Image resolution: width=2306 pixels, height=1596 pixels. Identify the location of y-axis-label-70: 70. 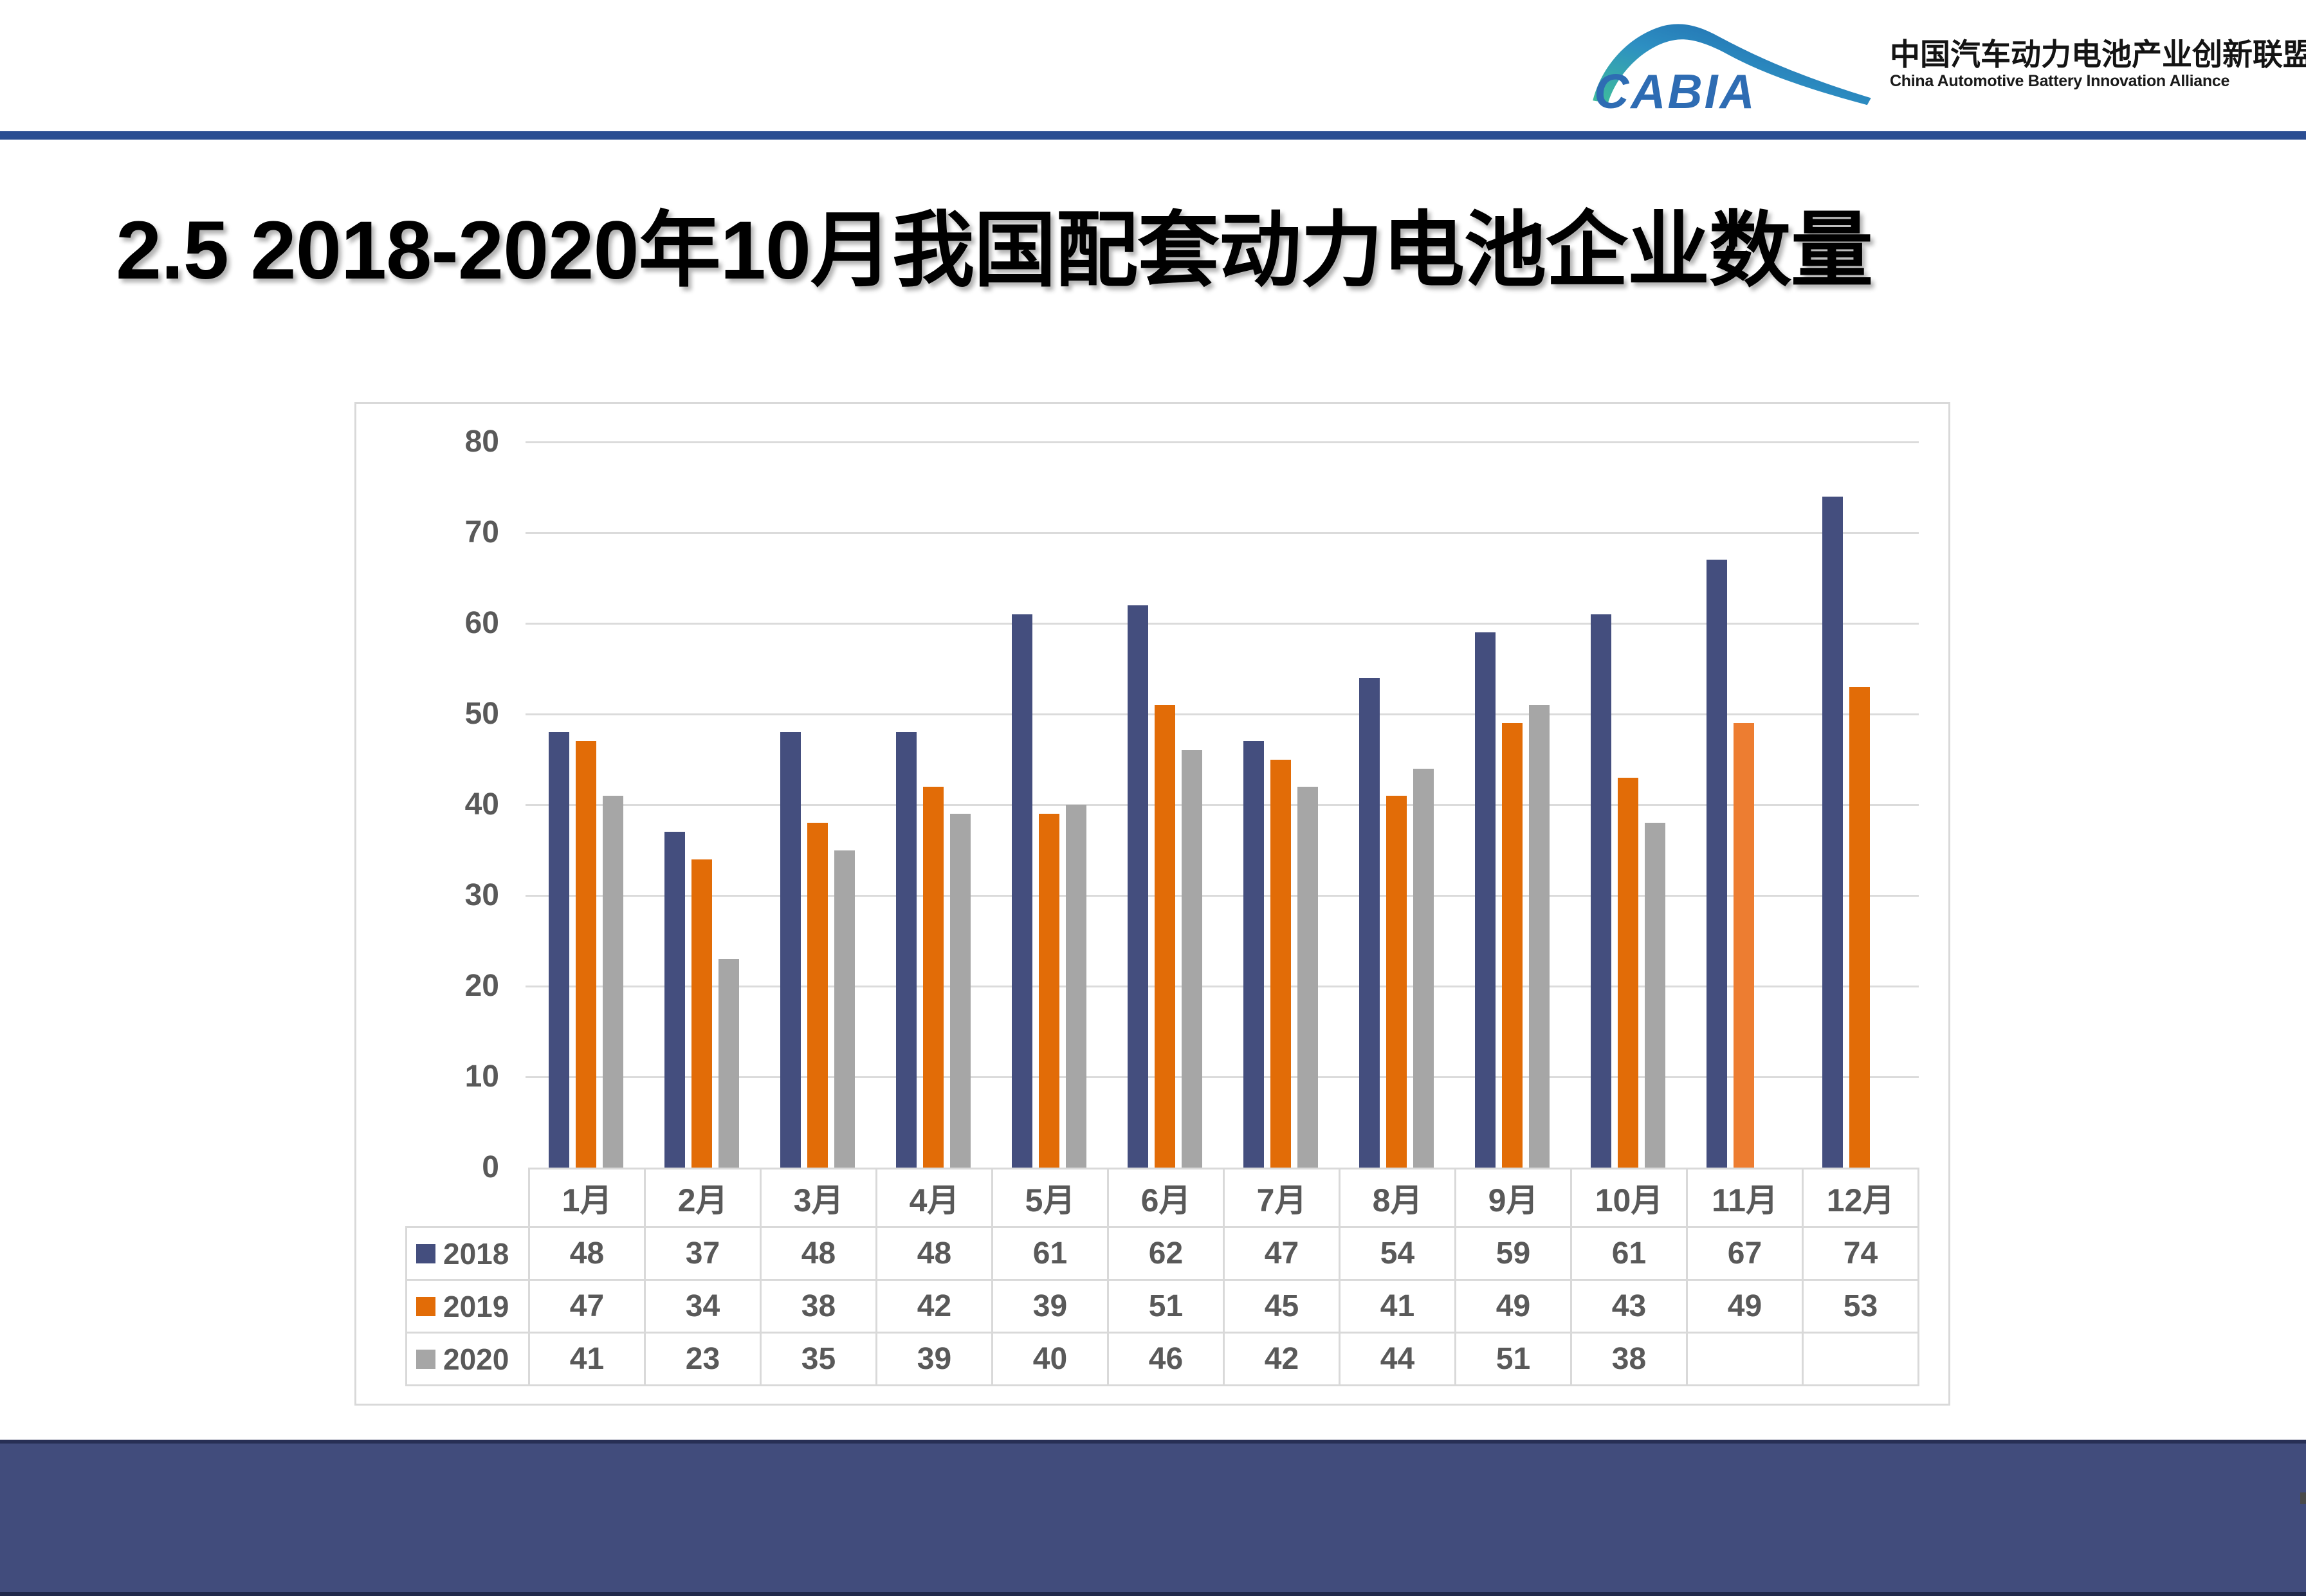
(482, 532).